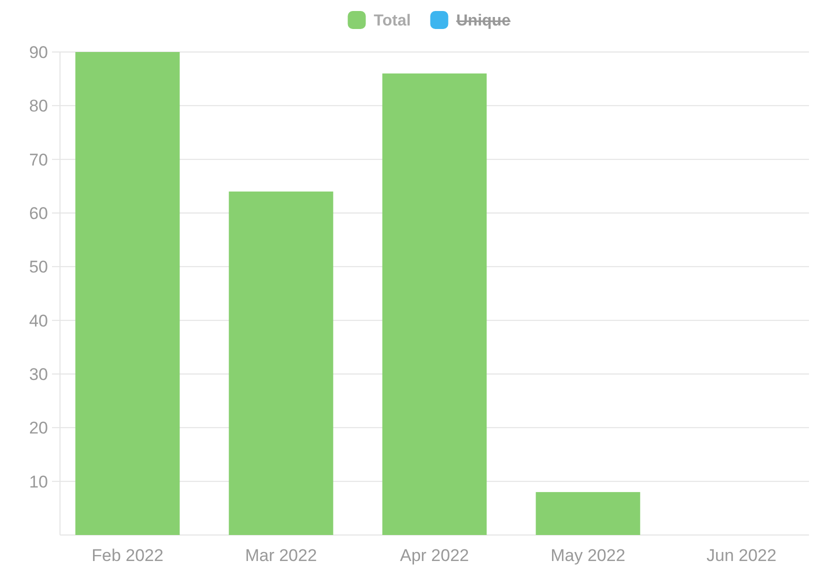 The image size is (821, 573). What do you see at coordinates (588, 555) in the screenshot?
I see `x-tick-label: May 2022` at bounding box center [588, 555].